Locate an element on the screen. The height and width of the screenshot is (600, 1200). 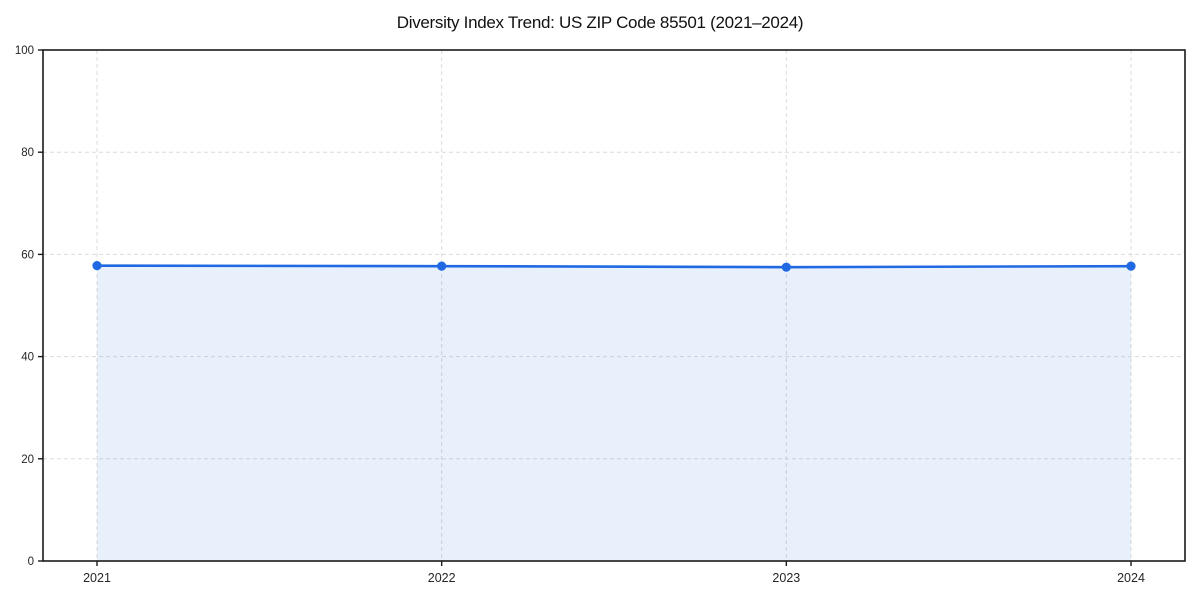
x-tick-label: 2024 is located at coordinates (1131, 578).